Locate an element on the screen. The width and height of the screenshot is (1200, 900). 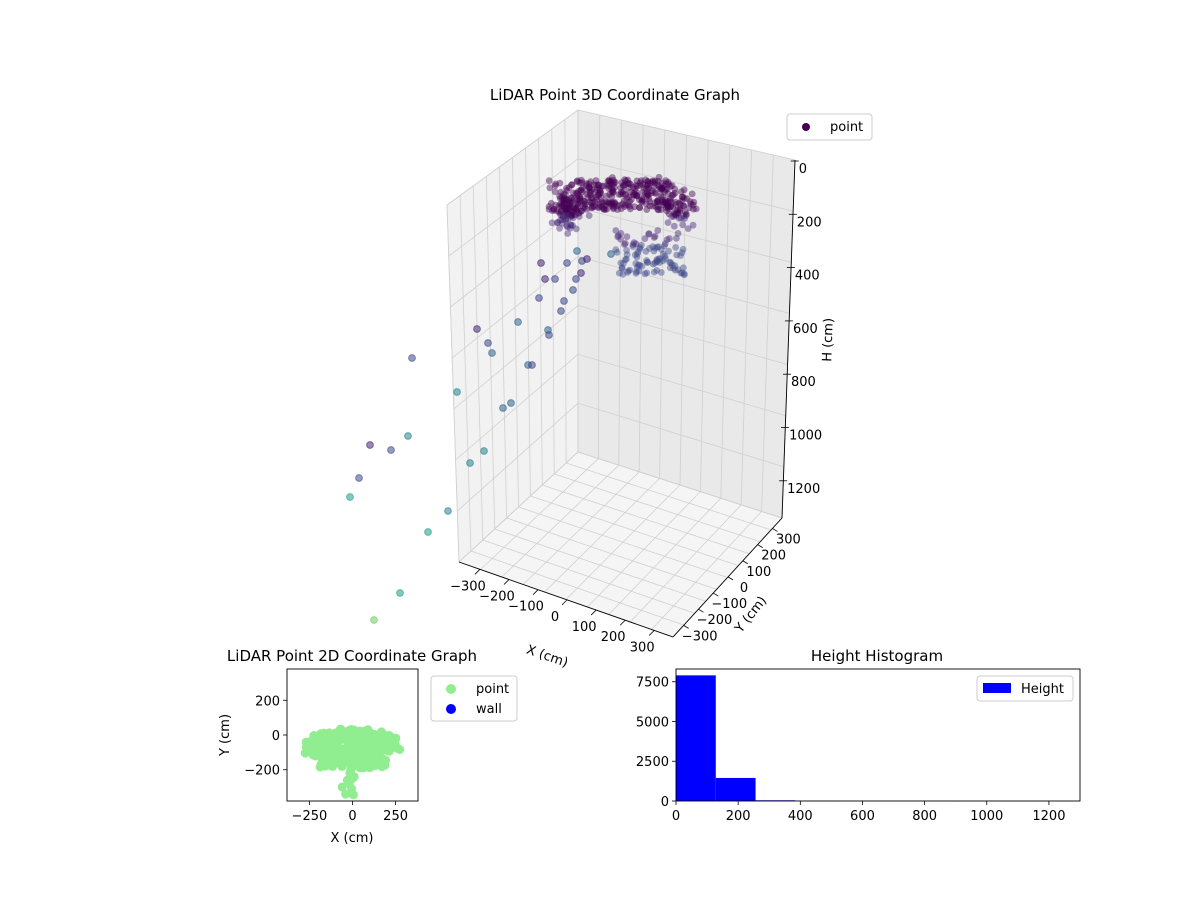
x-tick-label-2d: −250 is located at coordinates (310, 816).